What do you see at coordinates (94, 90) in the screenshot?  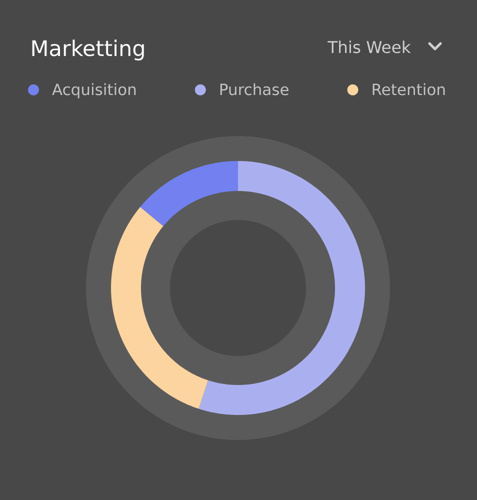 I see `legend-label: Acquisition` at bounding box center [94, 90].